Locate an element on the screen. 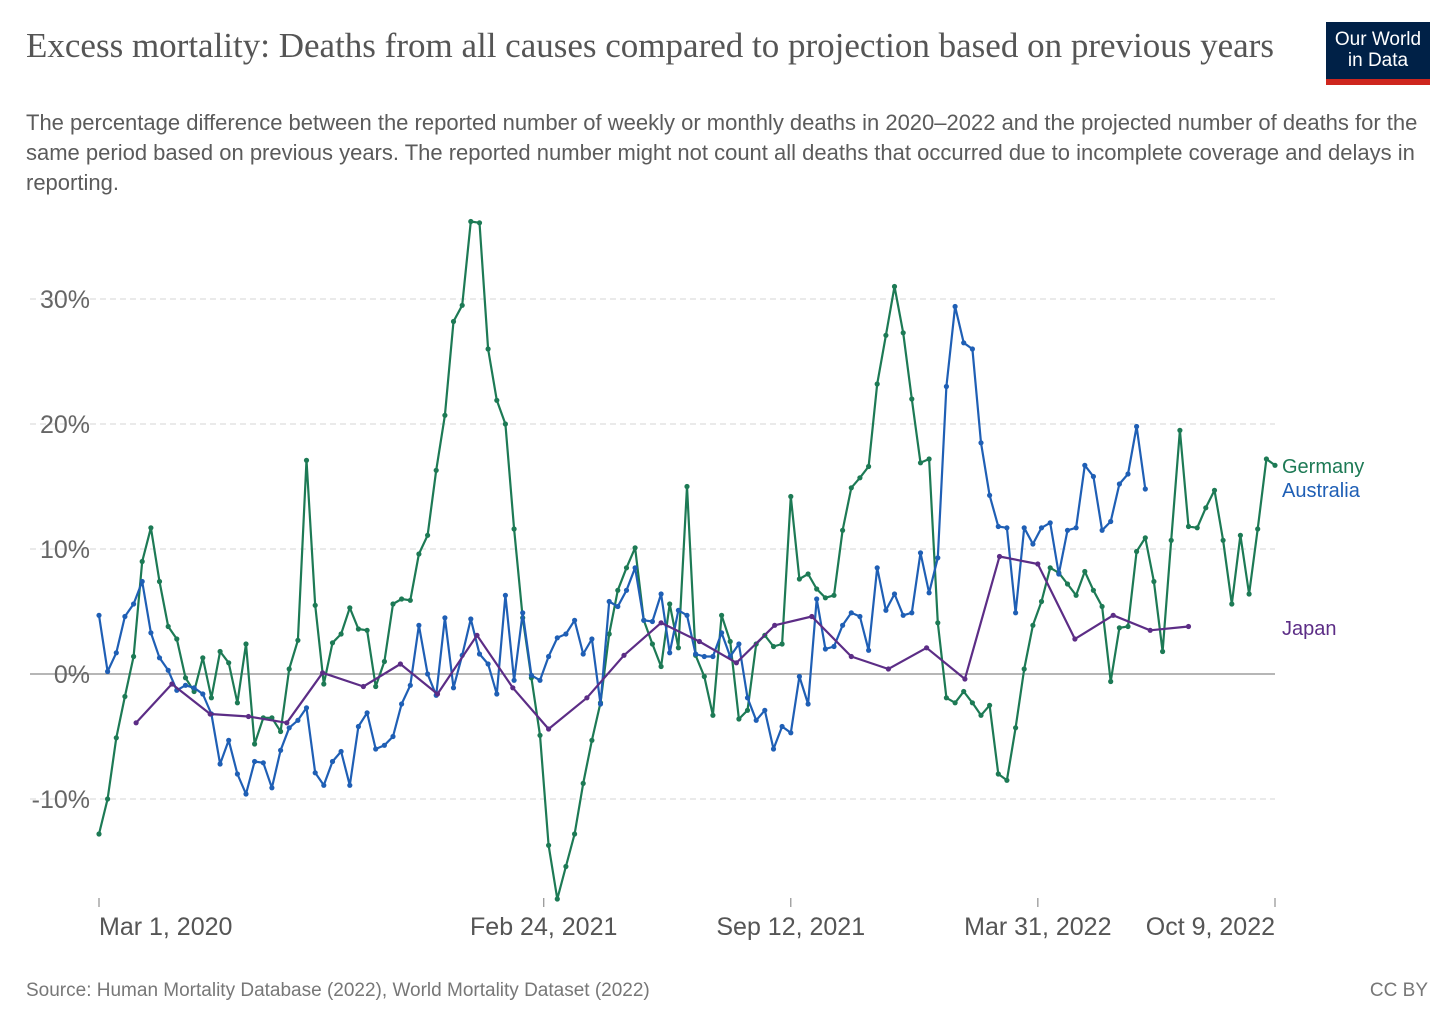 This screenshot has width=1456, height=1028. legend-label-japan: Japan is located at coordinates (1309, 629).